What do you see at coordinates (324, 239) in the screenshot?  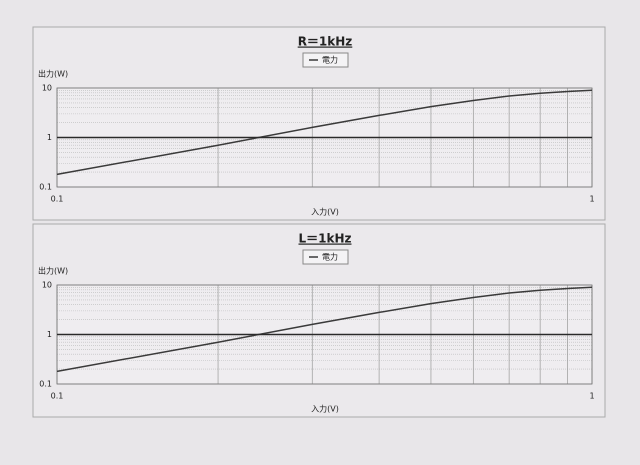 I see `chart-title: L＝1kHz` at bounding box center [324, 239].